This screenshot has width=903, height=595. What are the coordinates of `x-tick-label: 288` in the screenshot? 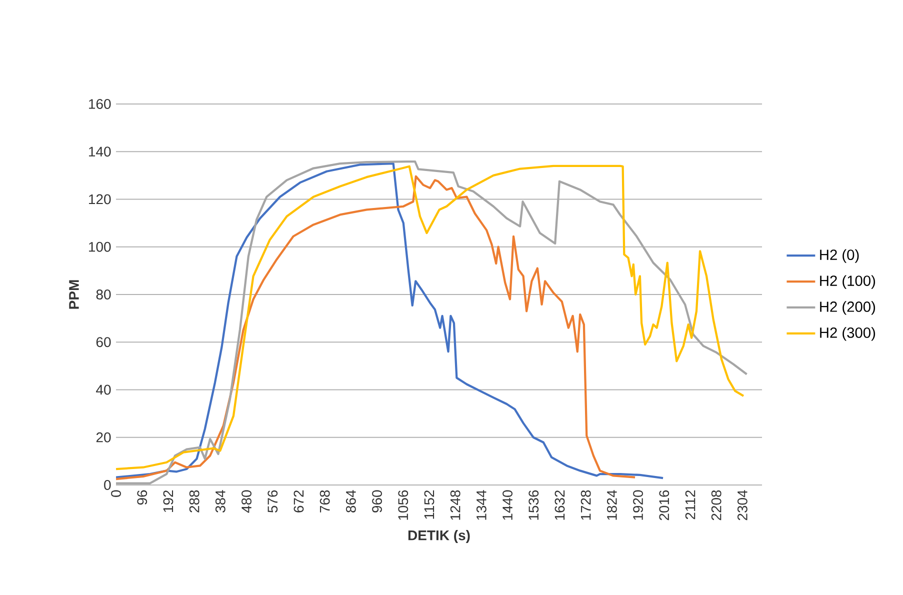 It's located at (194, 501).